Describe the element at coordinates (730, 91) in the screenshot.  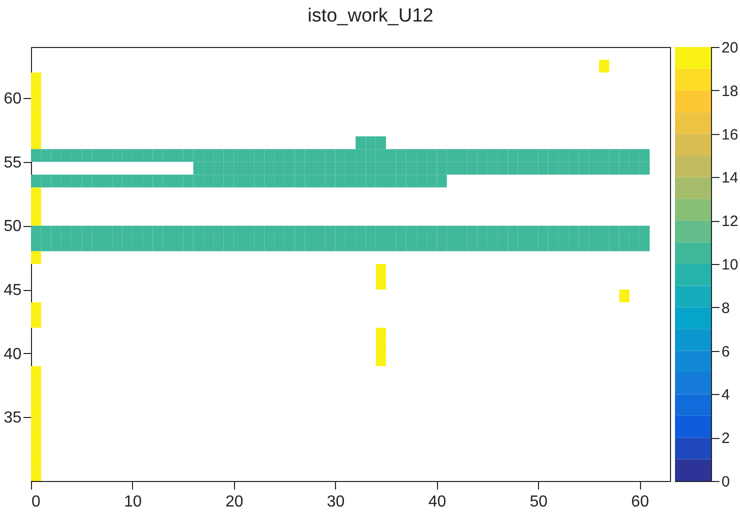
I see `color-bar-label: 18` at that location.